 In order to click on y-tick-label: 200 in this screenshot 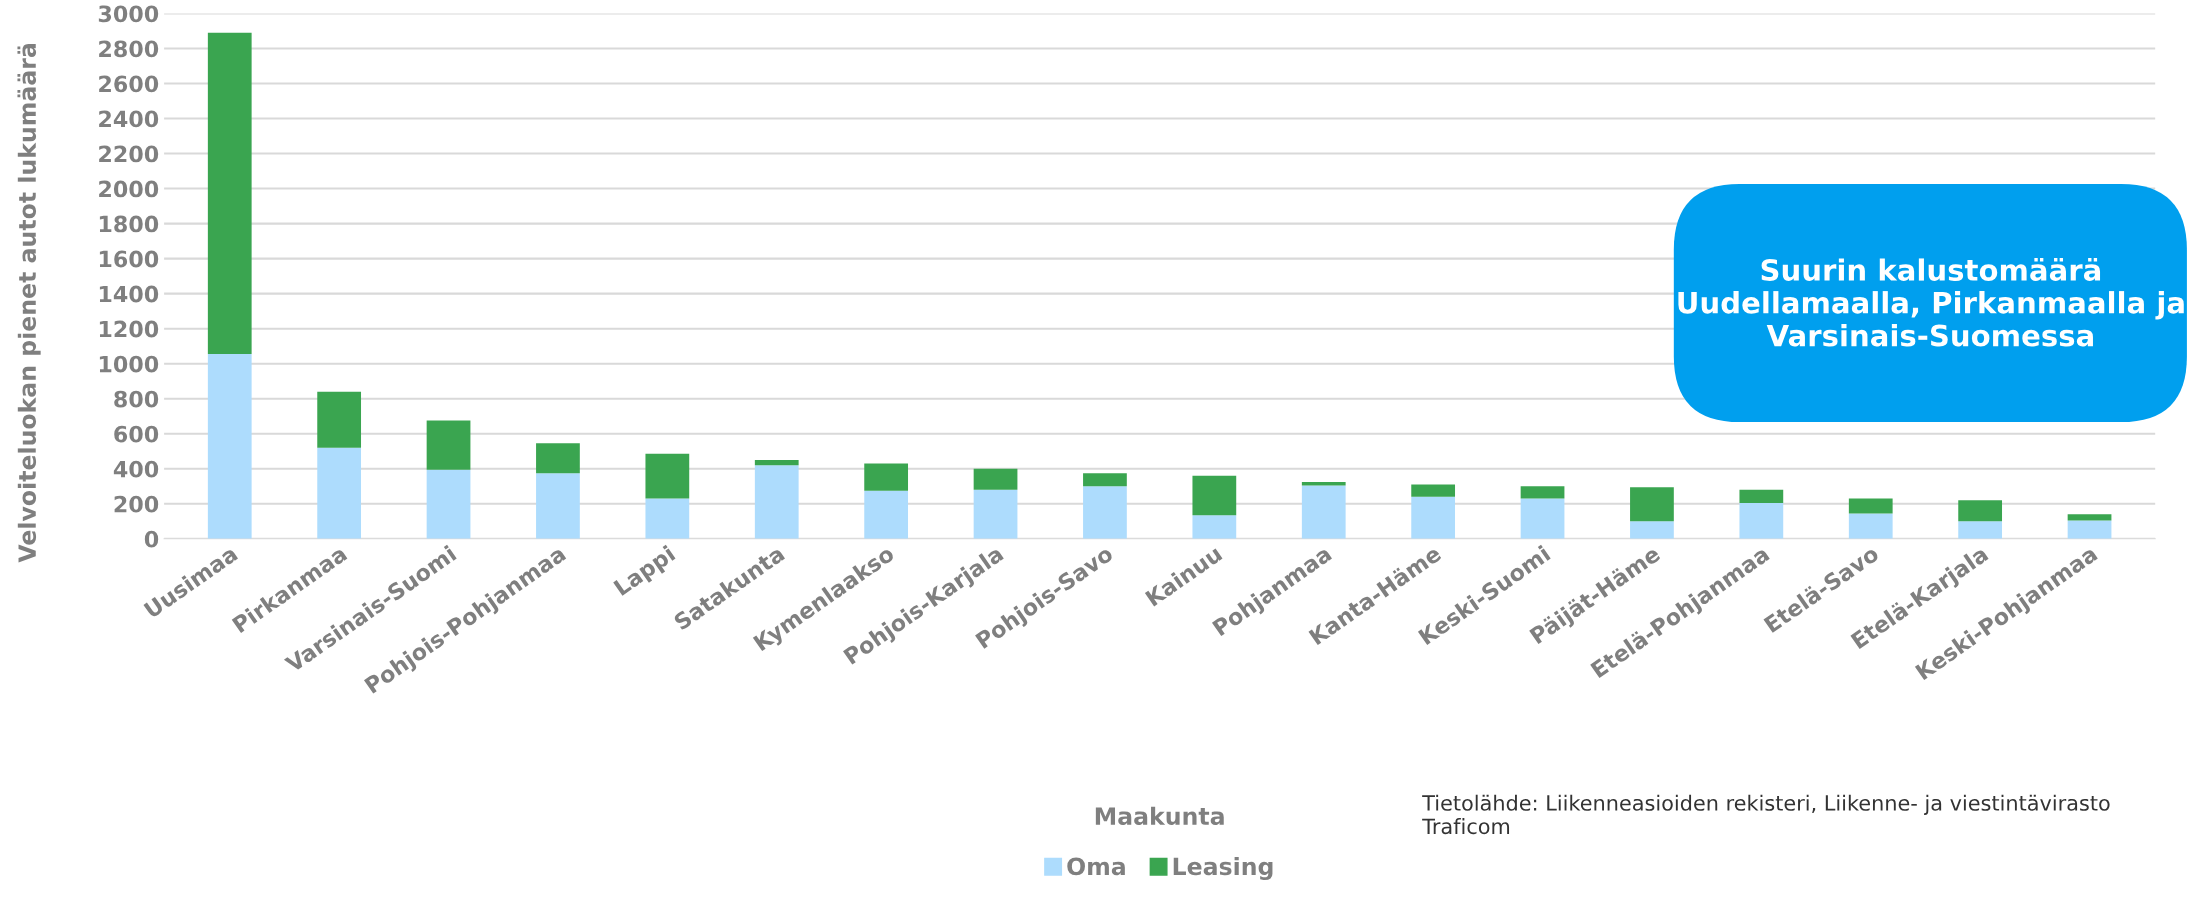, I will do `click(136, 504)`.